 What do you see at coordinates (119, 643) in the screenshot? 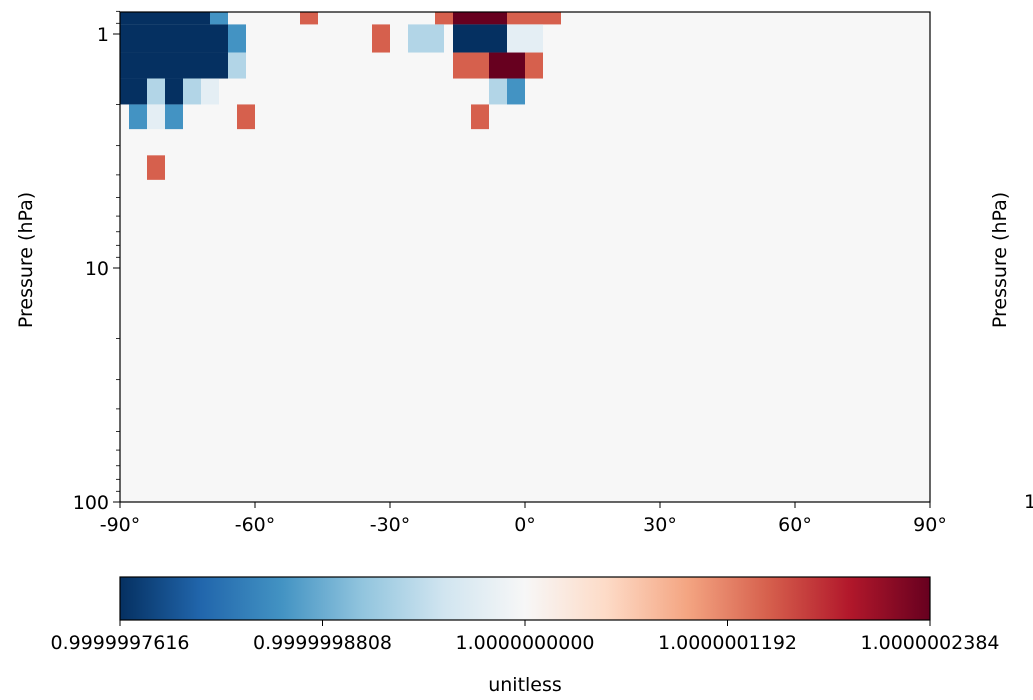
I see `colorbar-tick-label: 0.9999997616` at bounding box center [119, 643].